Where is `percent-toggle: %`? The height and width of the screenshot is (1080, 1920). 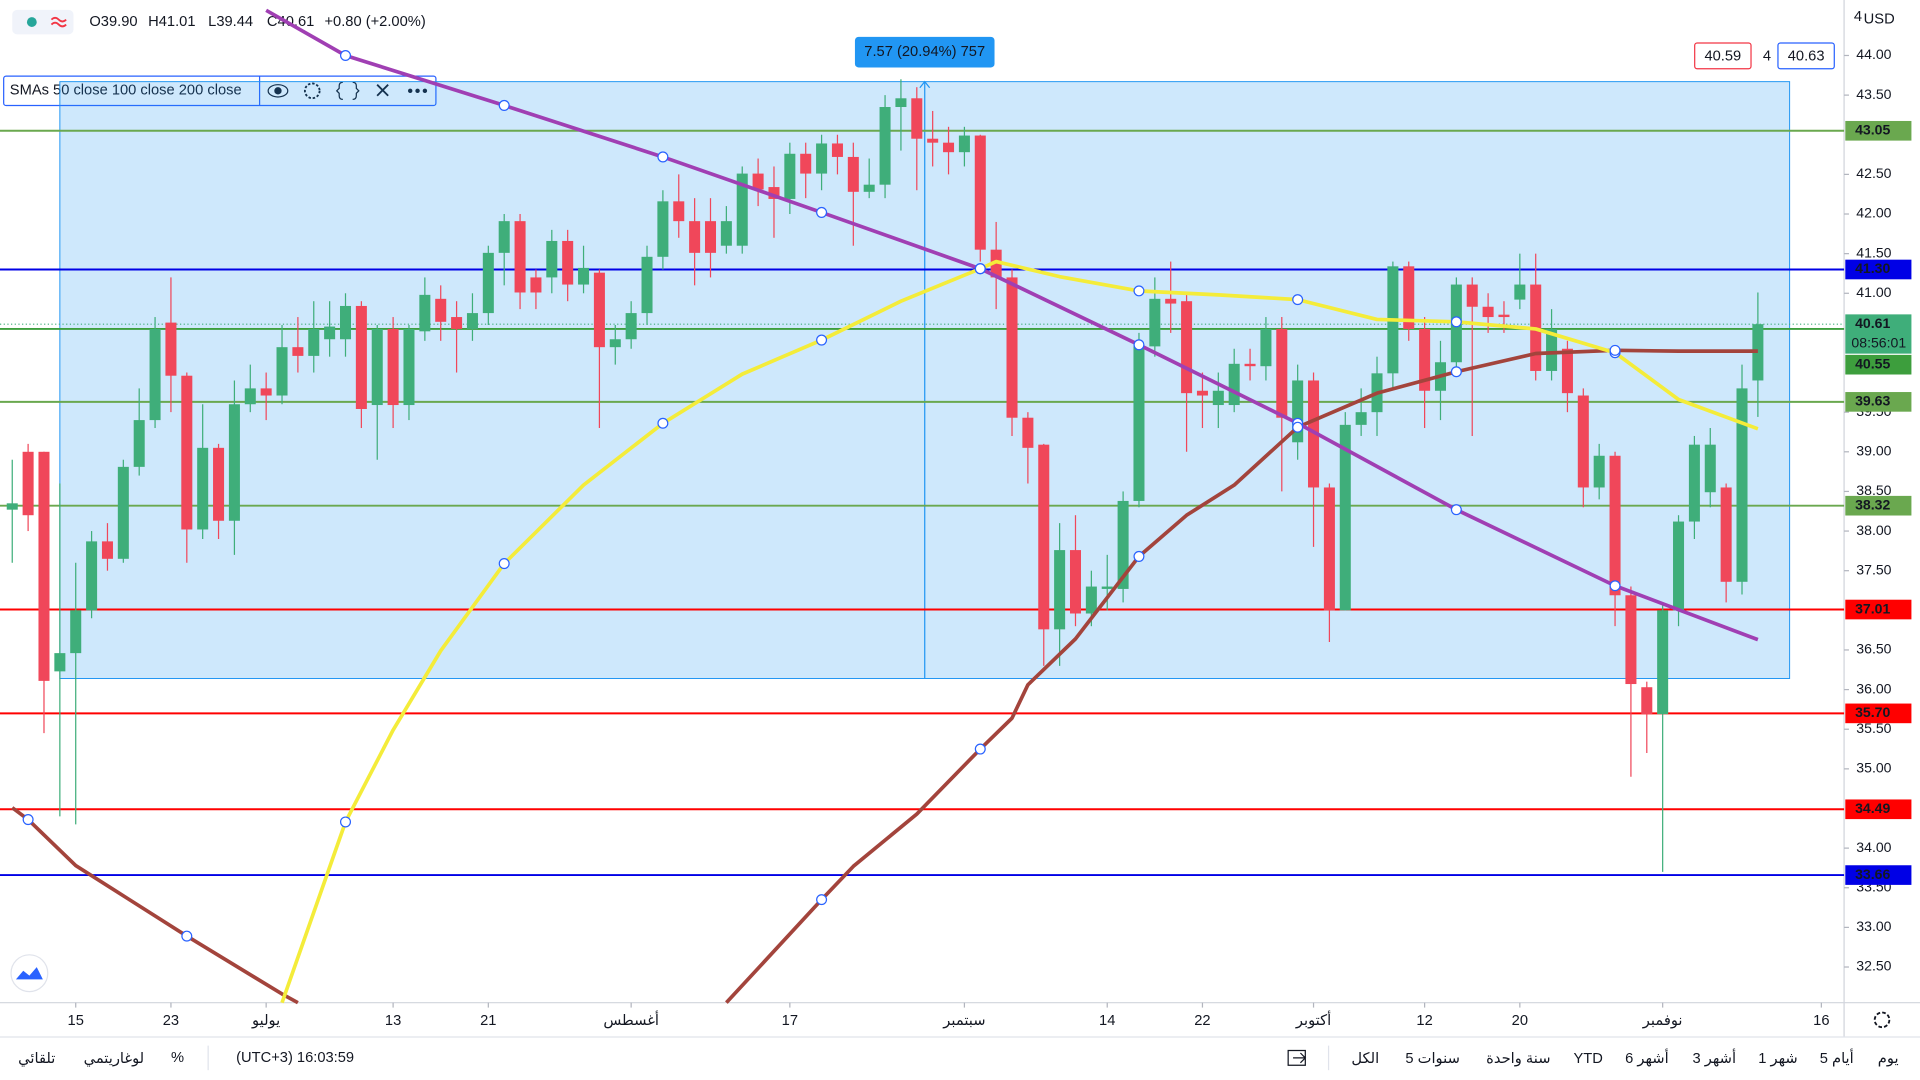 percent-toggle: % is located at coordinates (177, 1058).